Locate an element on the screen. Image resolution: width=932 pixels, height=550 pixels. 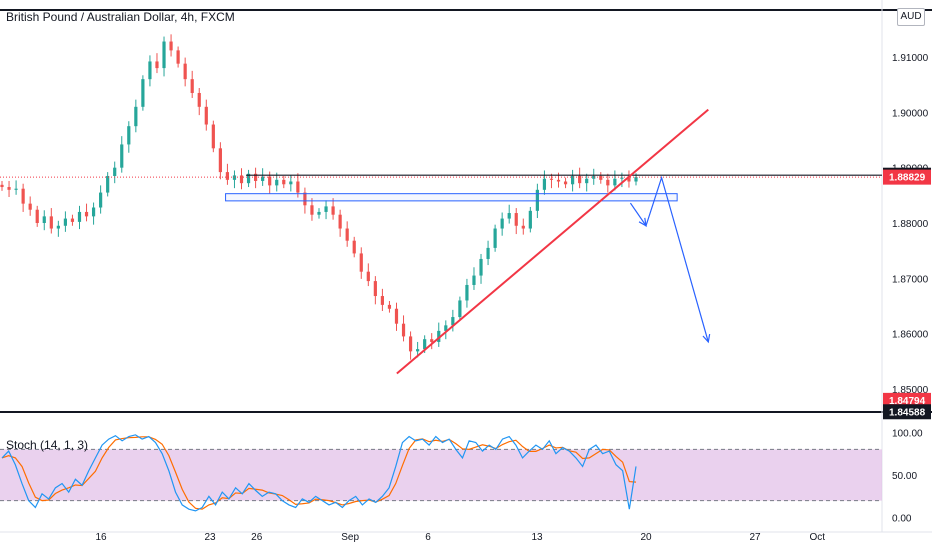
x-tick-label: 23 is located at coordinates (210, 537).